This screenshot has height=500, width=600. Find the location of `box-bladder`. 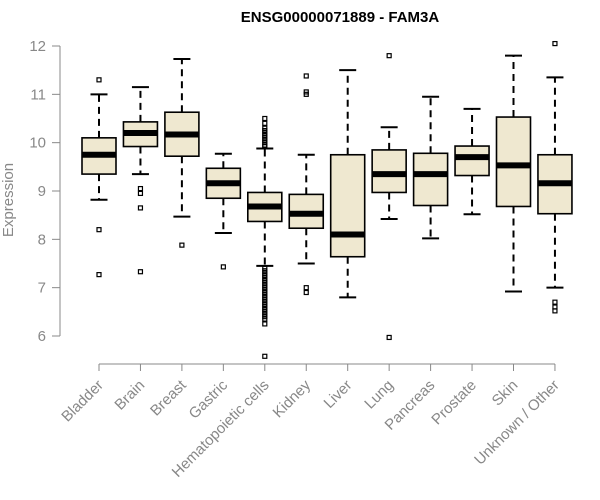

box-bladder is located at coordinates (99, 177).